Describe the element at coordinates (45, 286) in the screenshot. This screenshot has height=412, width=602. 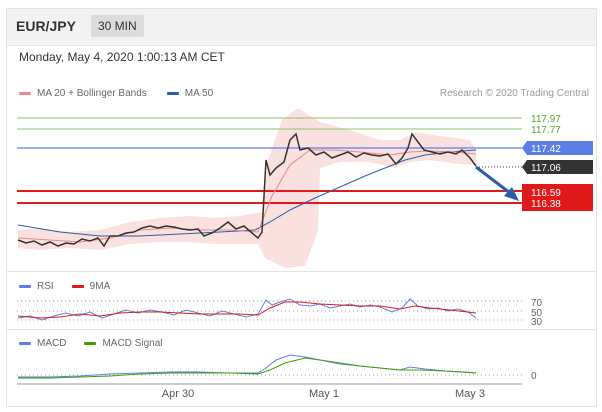
I see `rsi-legend-label: RSI` at that location.